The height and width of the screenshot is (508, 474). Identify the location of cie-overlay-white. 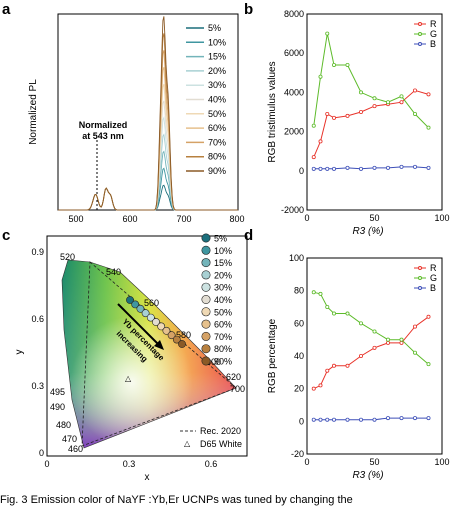
(149, 354).